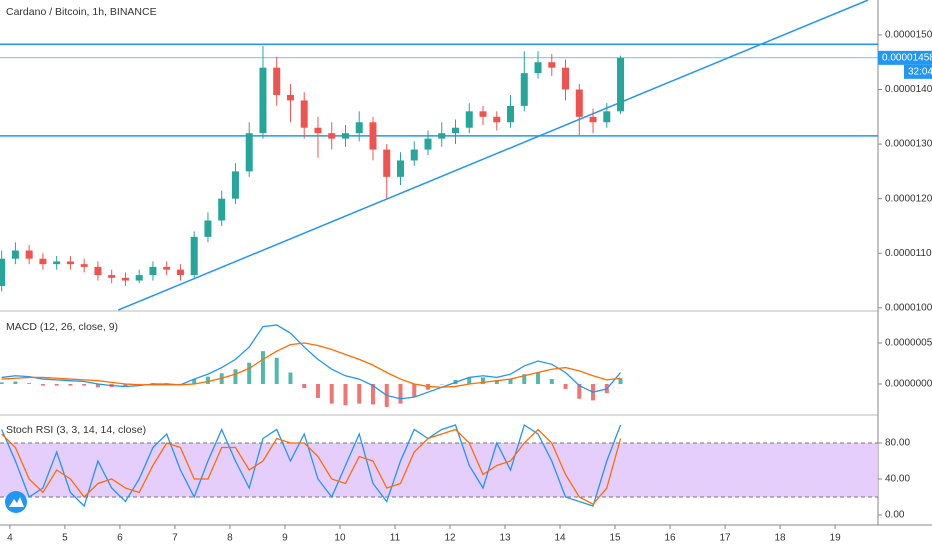  I want to click on chart-title: Cardano / Bitcoin, 1h, BINANCE, so click(81, 12).